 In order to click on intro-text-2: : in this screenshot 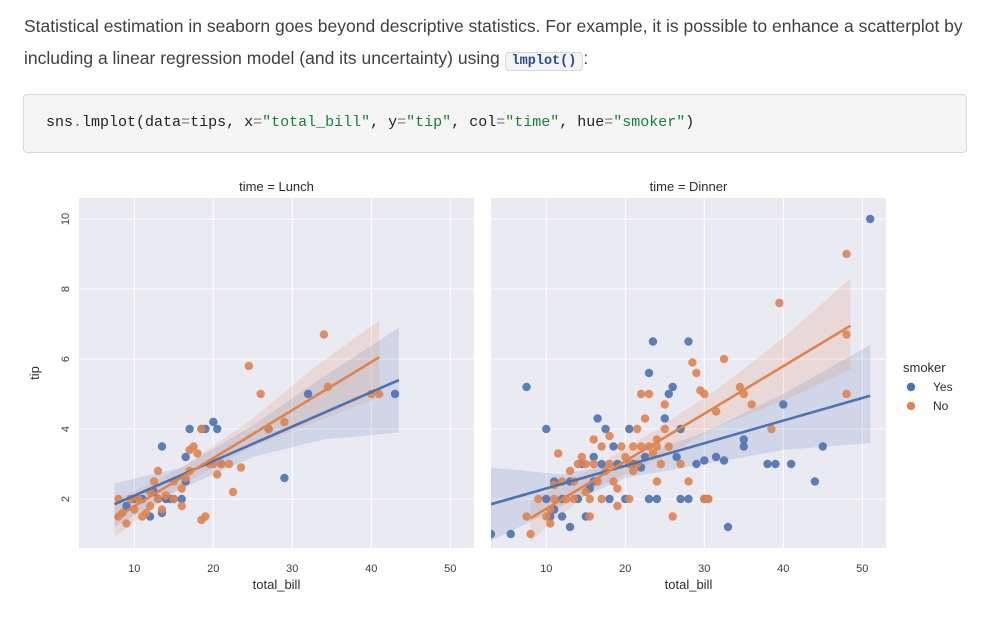, I will do `click(586, 58)`.